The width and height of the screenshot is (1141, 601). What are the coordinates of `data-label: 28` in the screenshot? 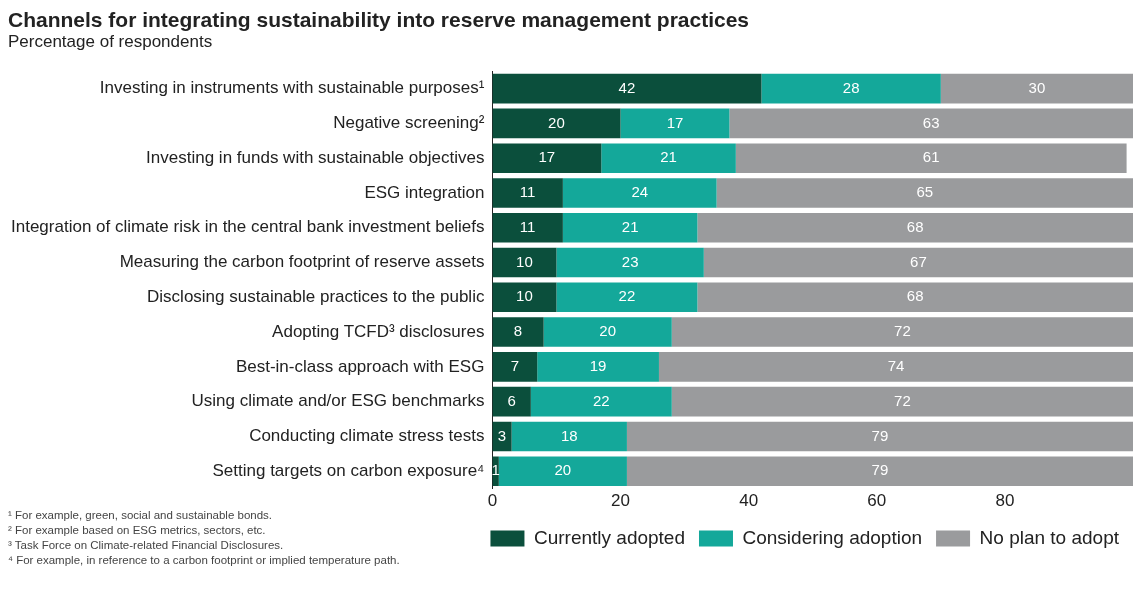 It's located at (851, 87).